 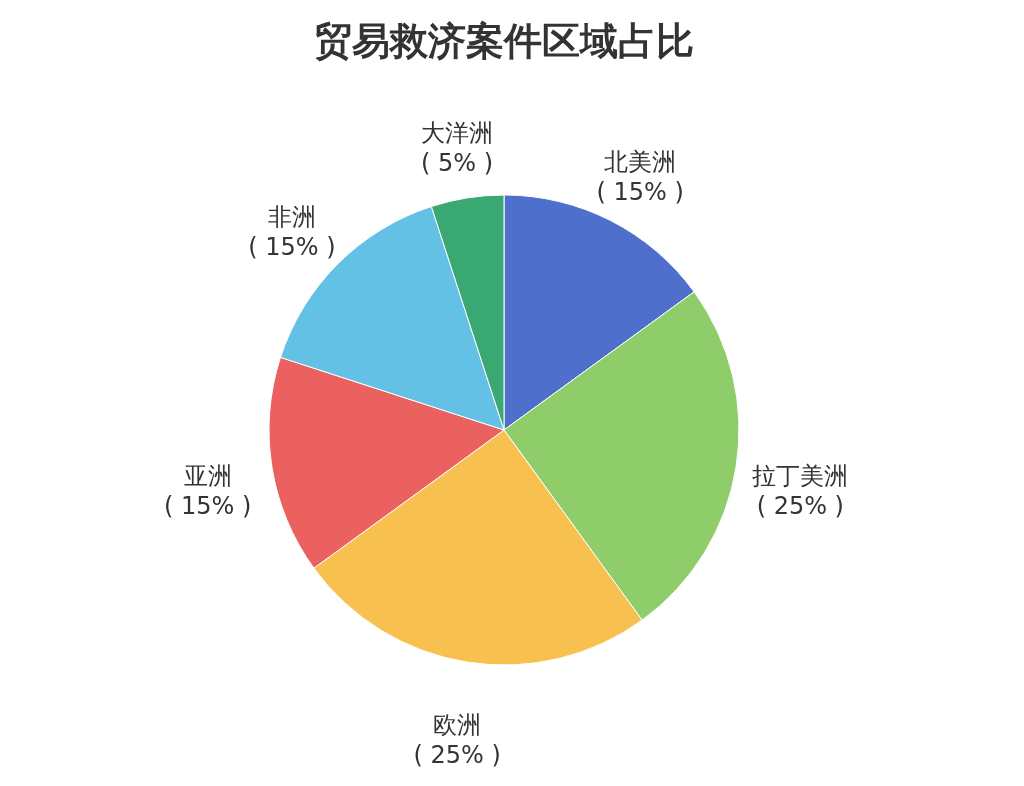 I want to click on slice-label: 大洋洲, so click(x=457, y=132).